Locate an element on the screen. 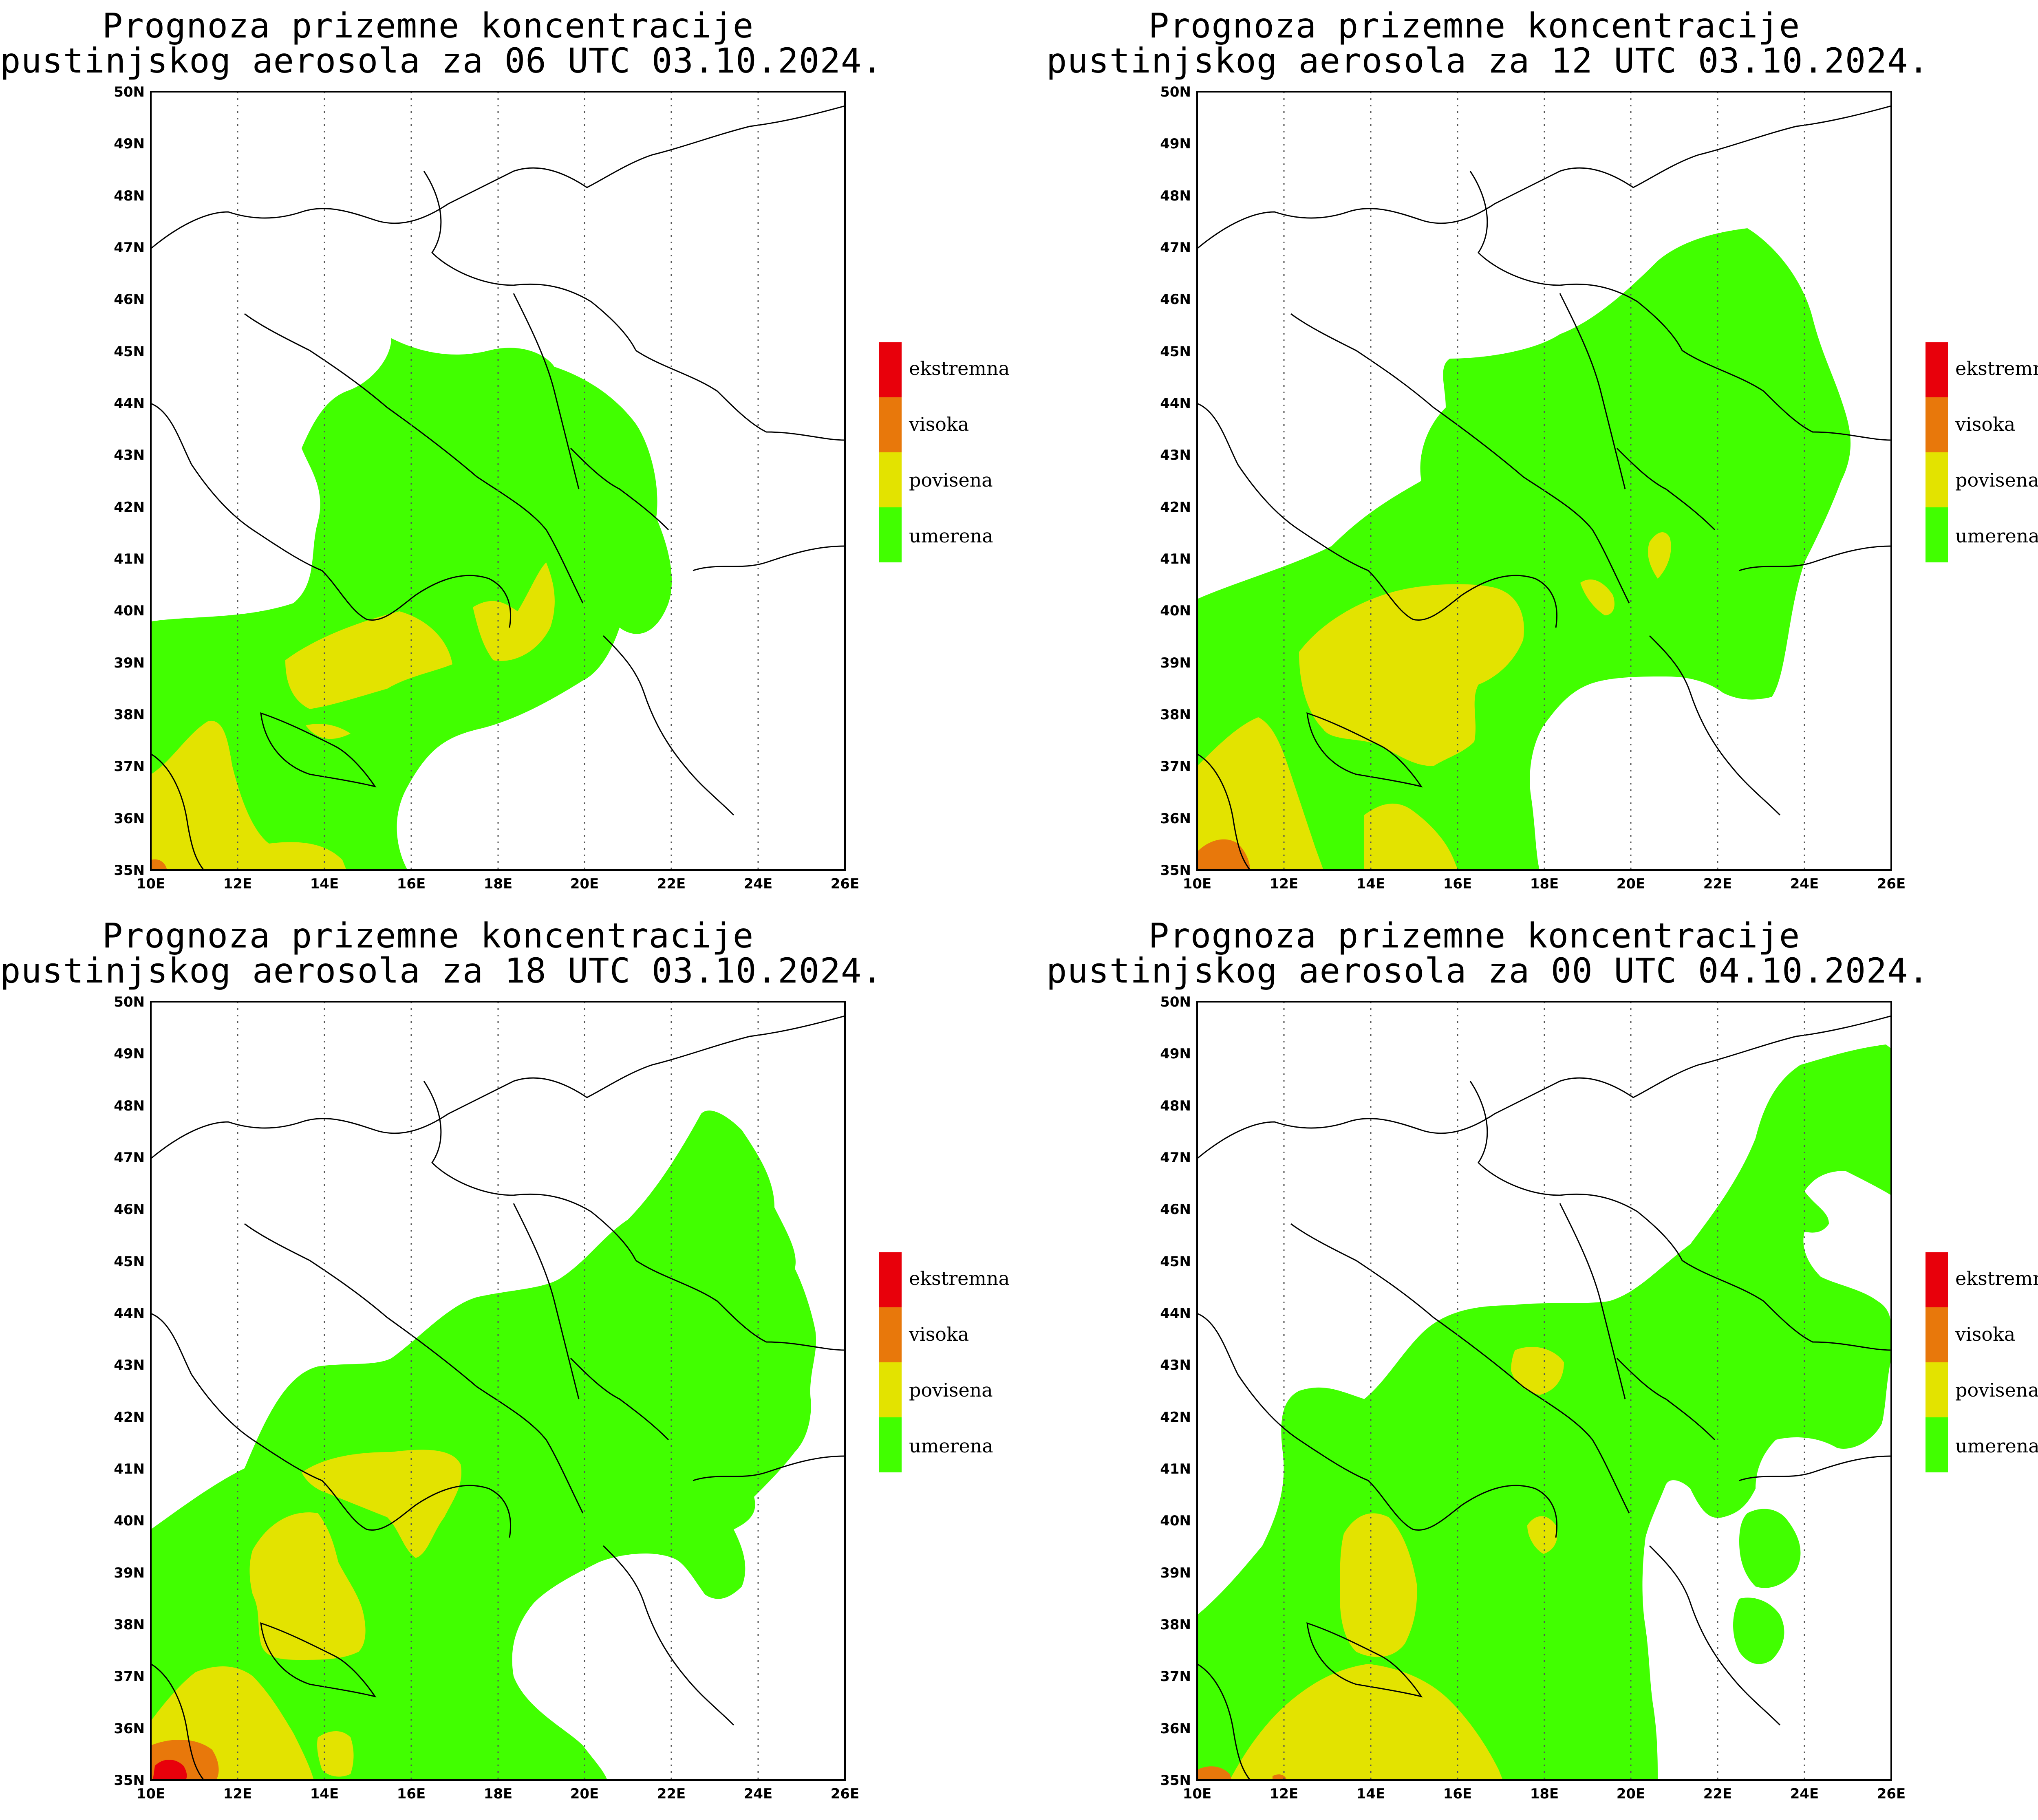  legend-swatch-povisena is located at coordinates (890, 480).